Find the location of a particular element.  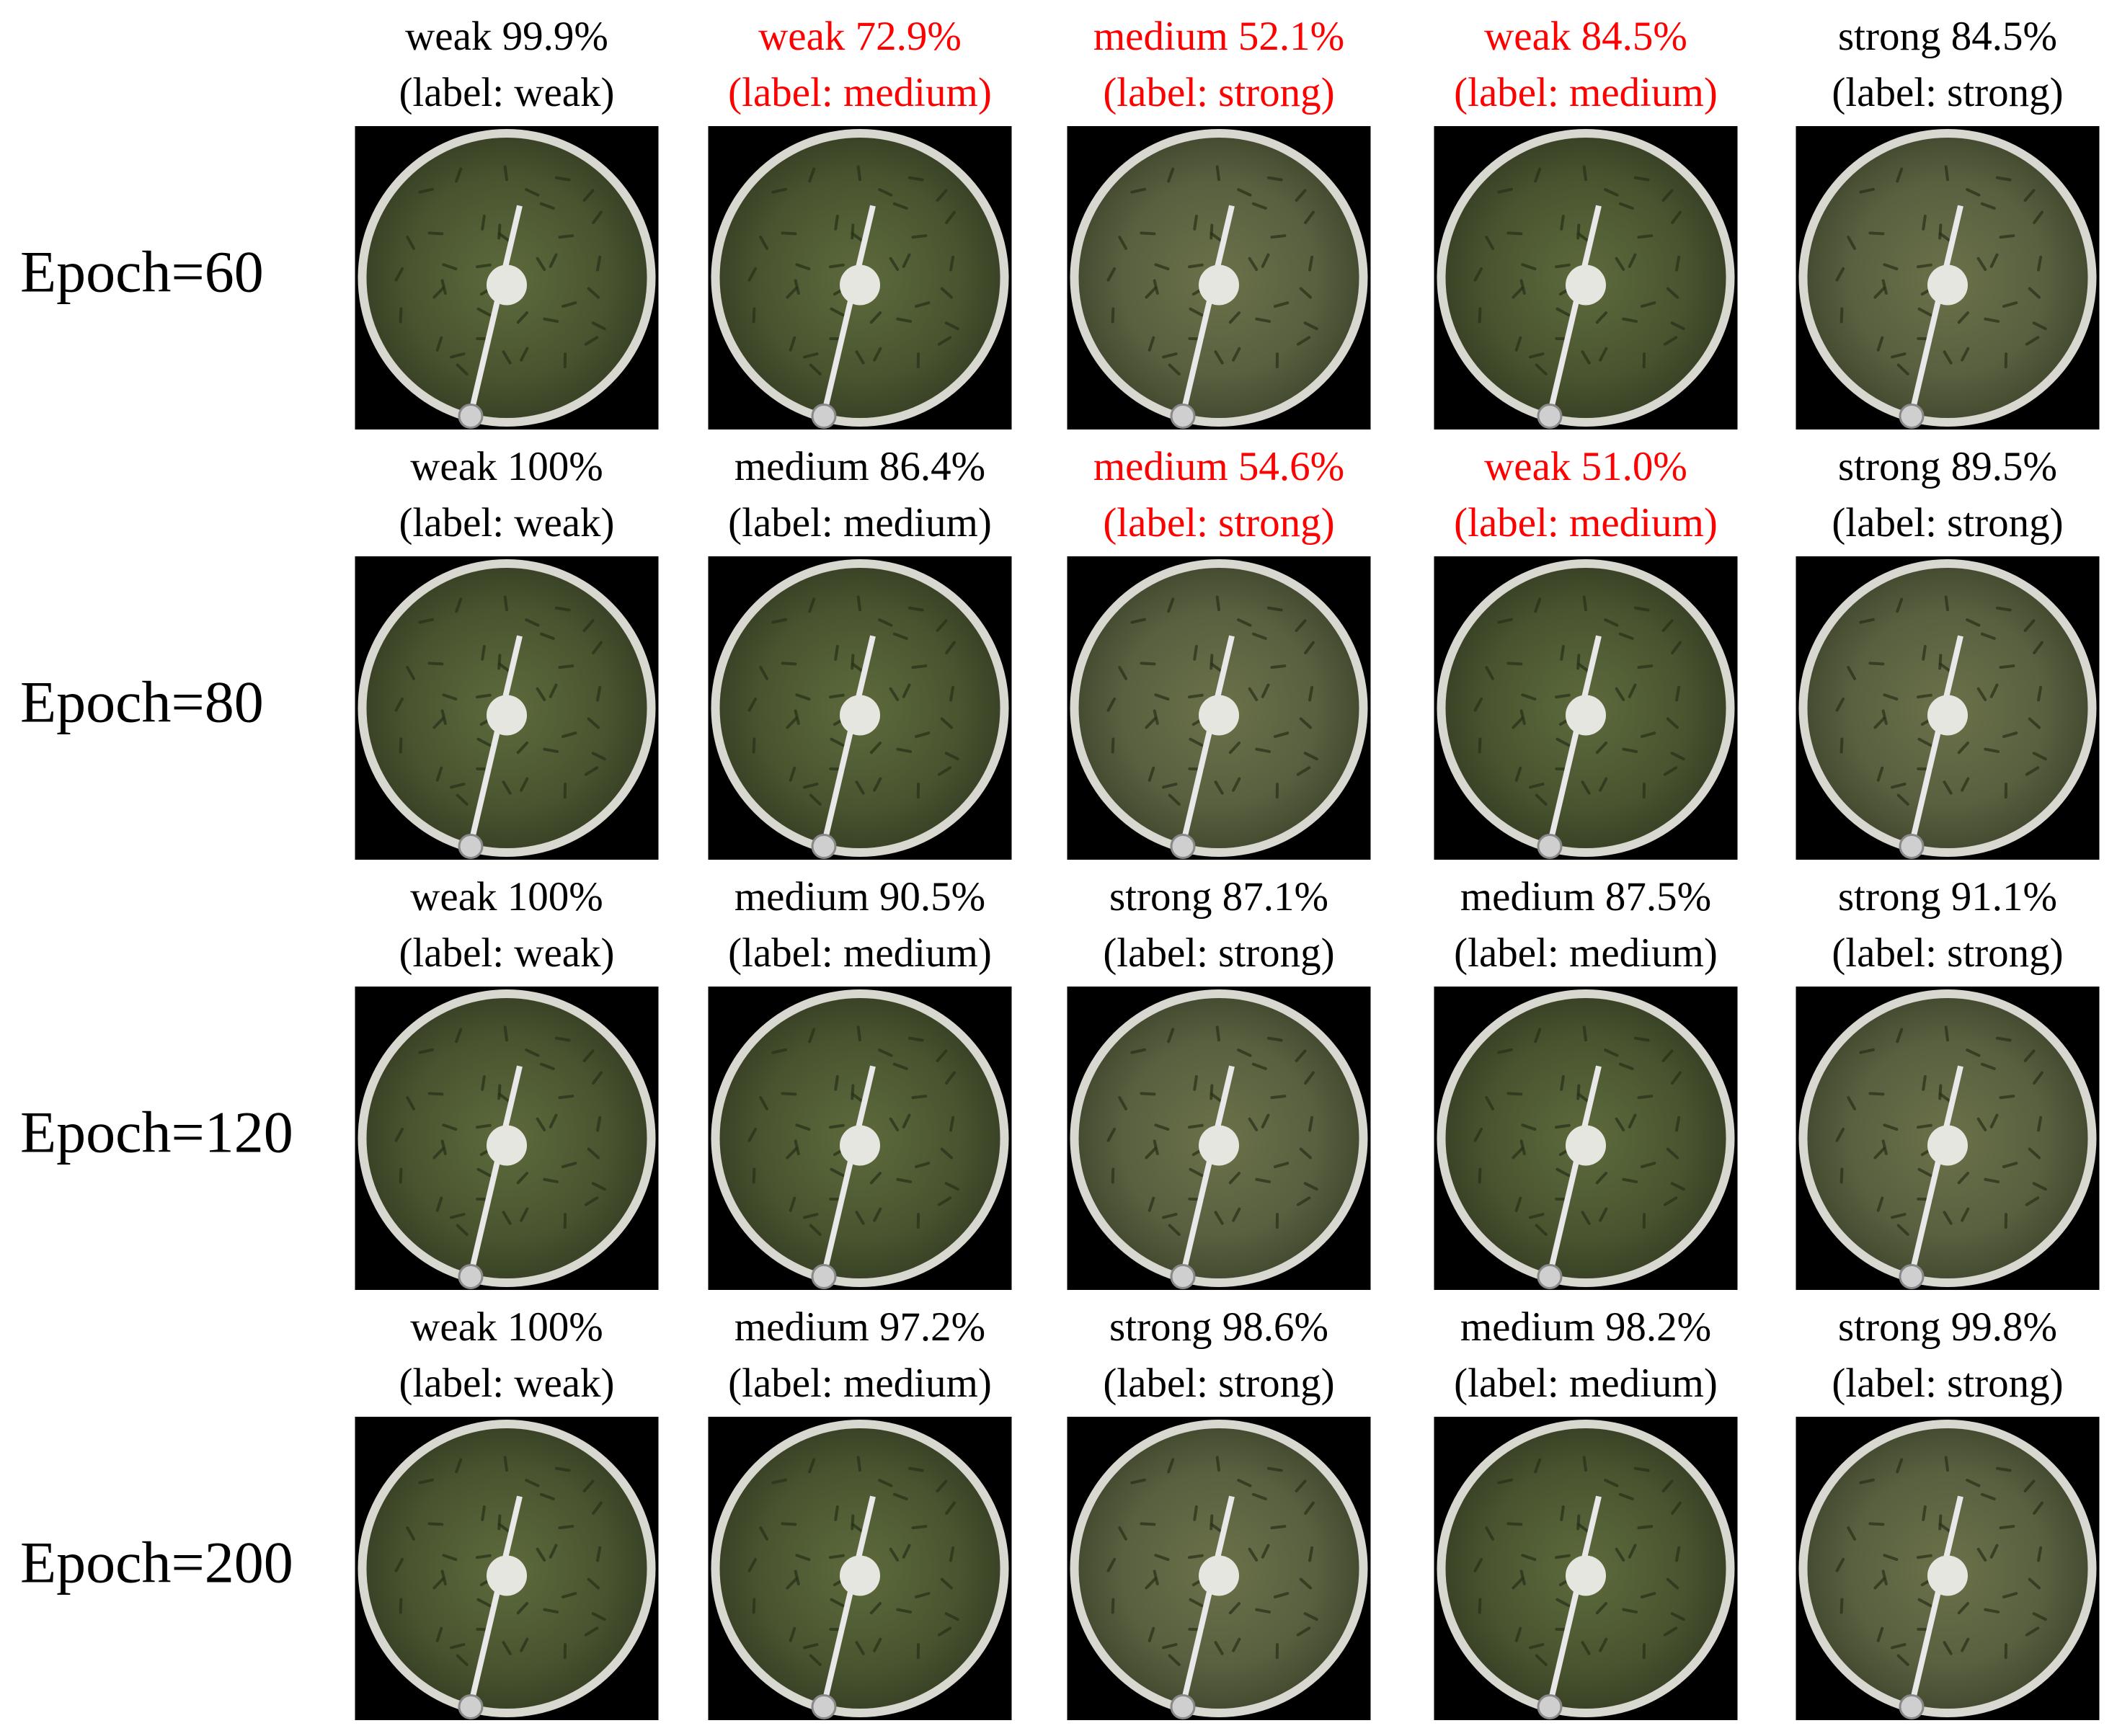

cell: medium 87.5% (label: medium) is located at coordinates (1586, 1082).